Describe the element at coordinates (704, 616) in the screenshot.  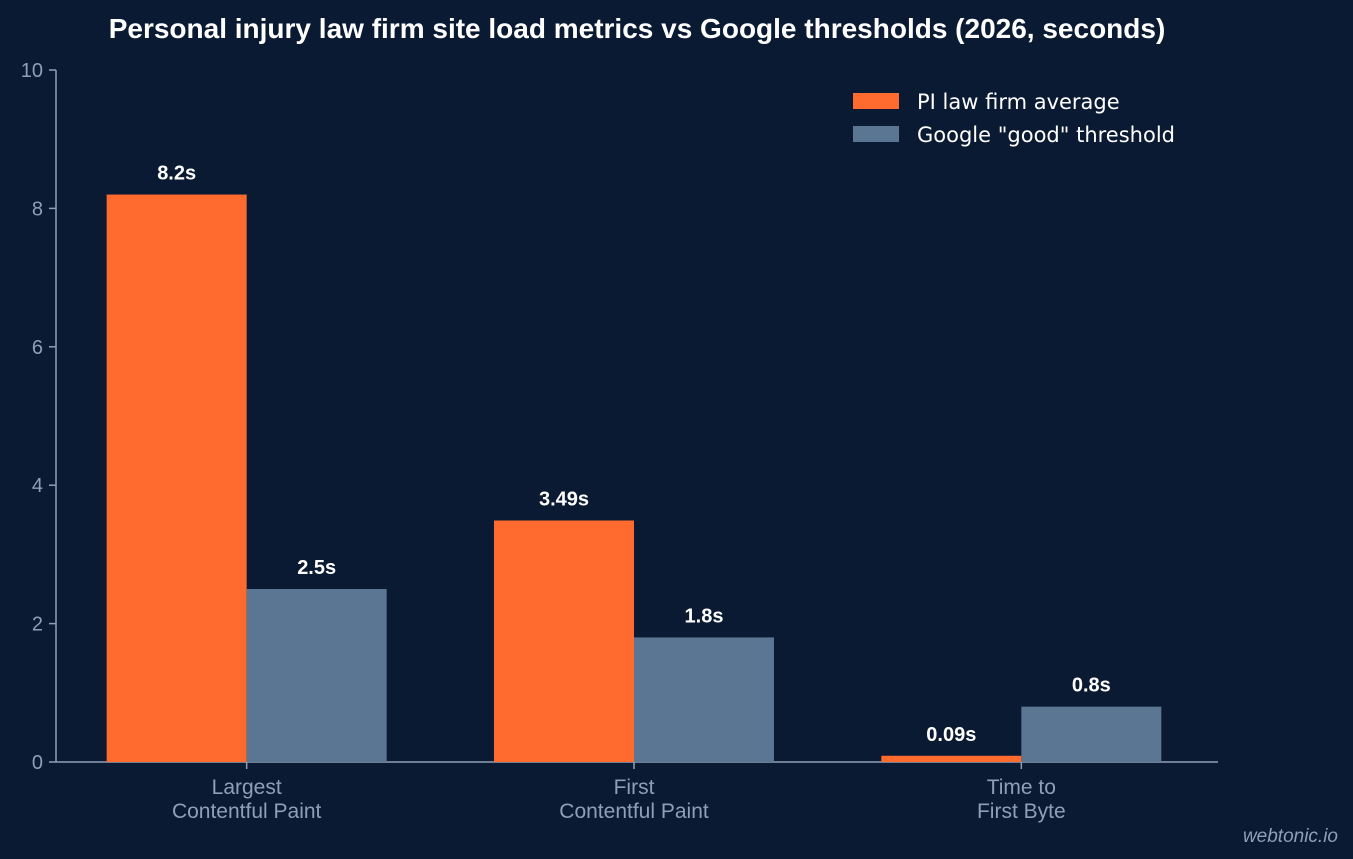
I see `data-label: 1.8s` at that location.